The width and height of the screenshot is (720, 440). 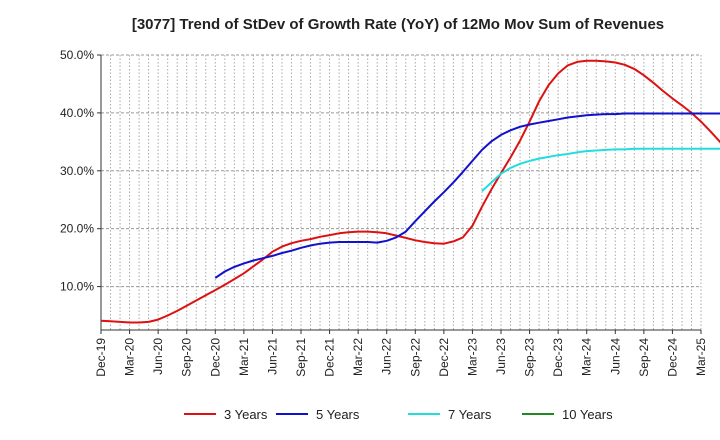 What do you see at coordinates (415, 357) in the screenshot?
I see `x-tick-label: Sep-22` at bounding box center [415, 357].